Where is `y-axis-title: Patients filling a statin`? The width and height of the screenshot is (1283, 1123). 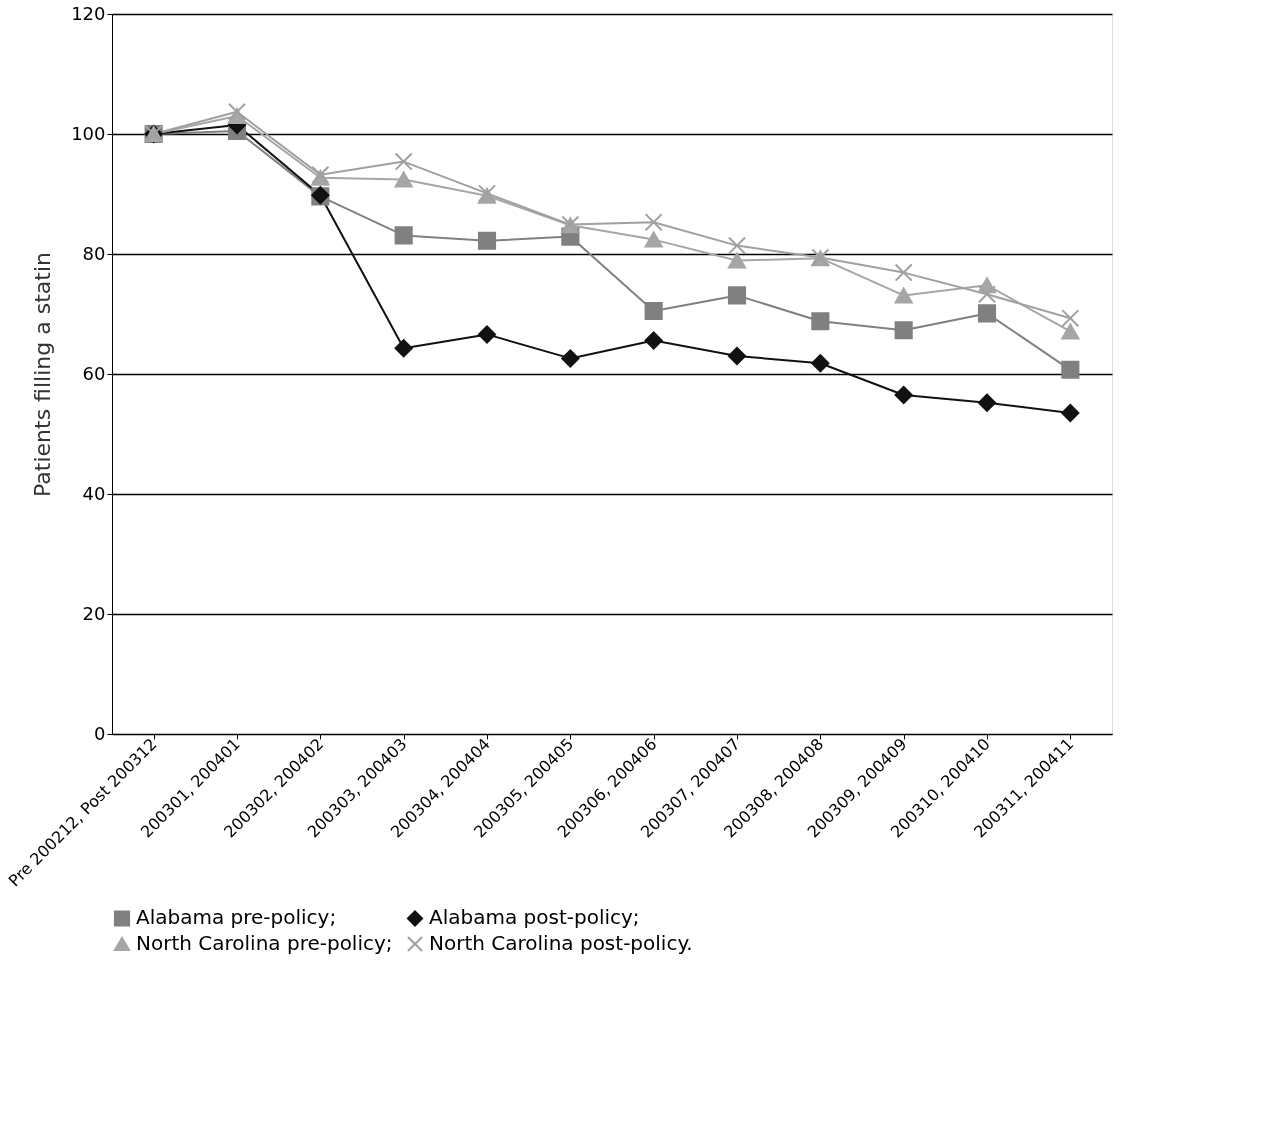 y-axis-title: Patients filling a statin is located at coordinates (43, 374).